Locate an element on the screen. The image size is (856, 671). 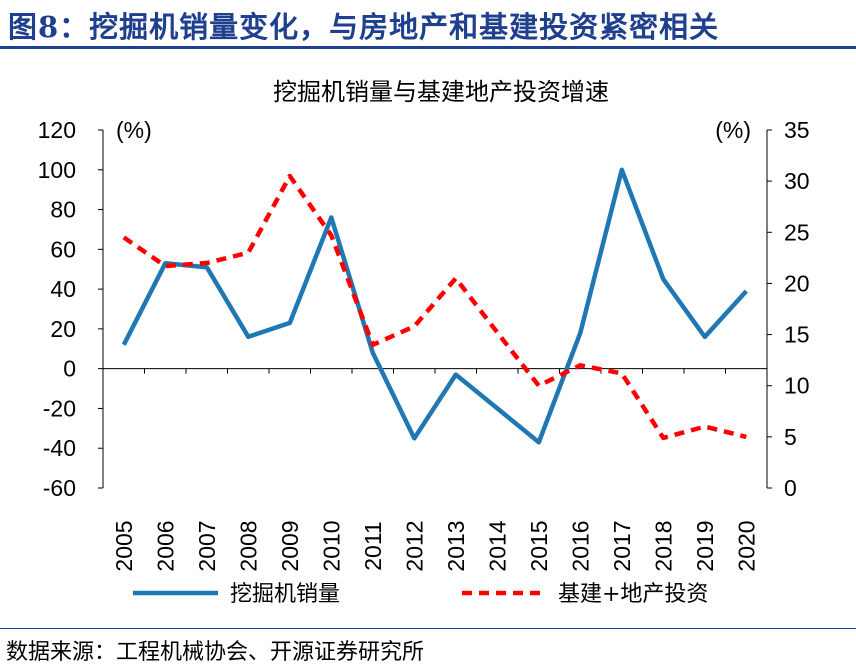
x-tick-label: 2010 is located at coordinates (331, 545).